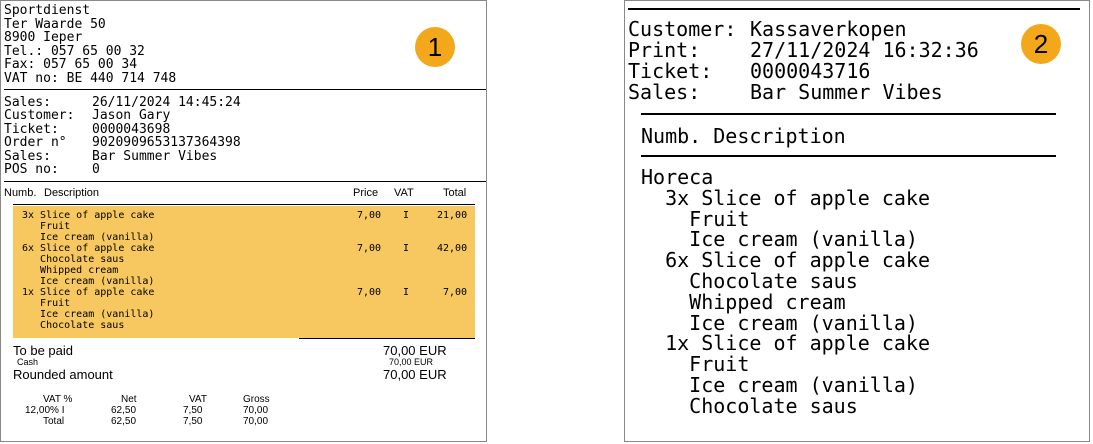 The image size is (1093, 444). Describe the element at coordinates (54, 421) in the screenshot. I see `vat-cell: Total` at that location.